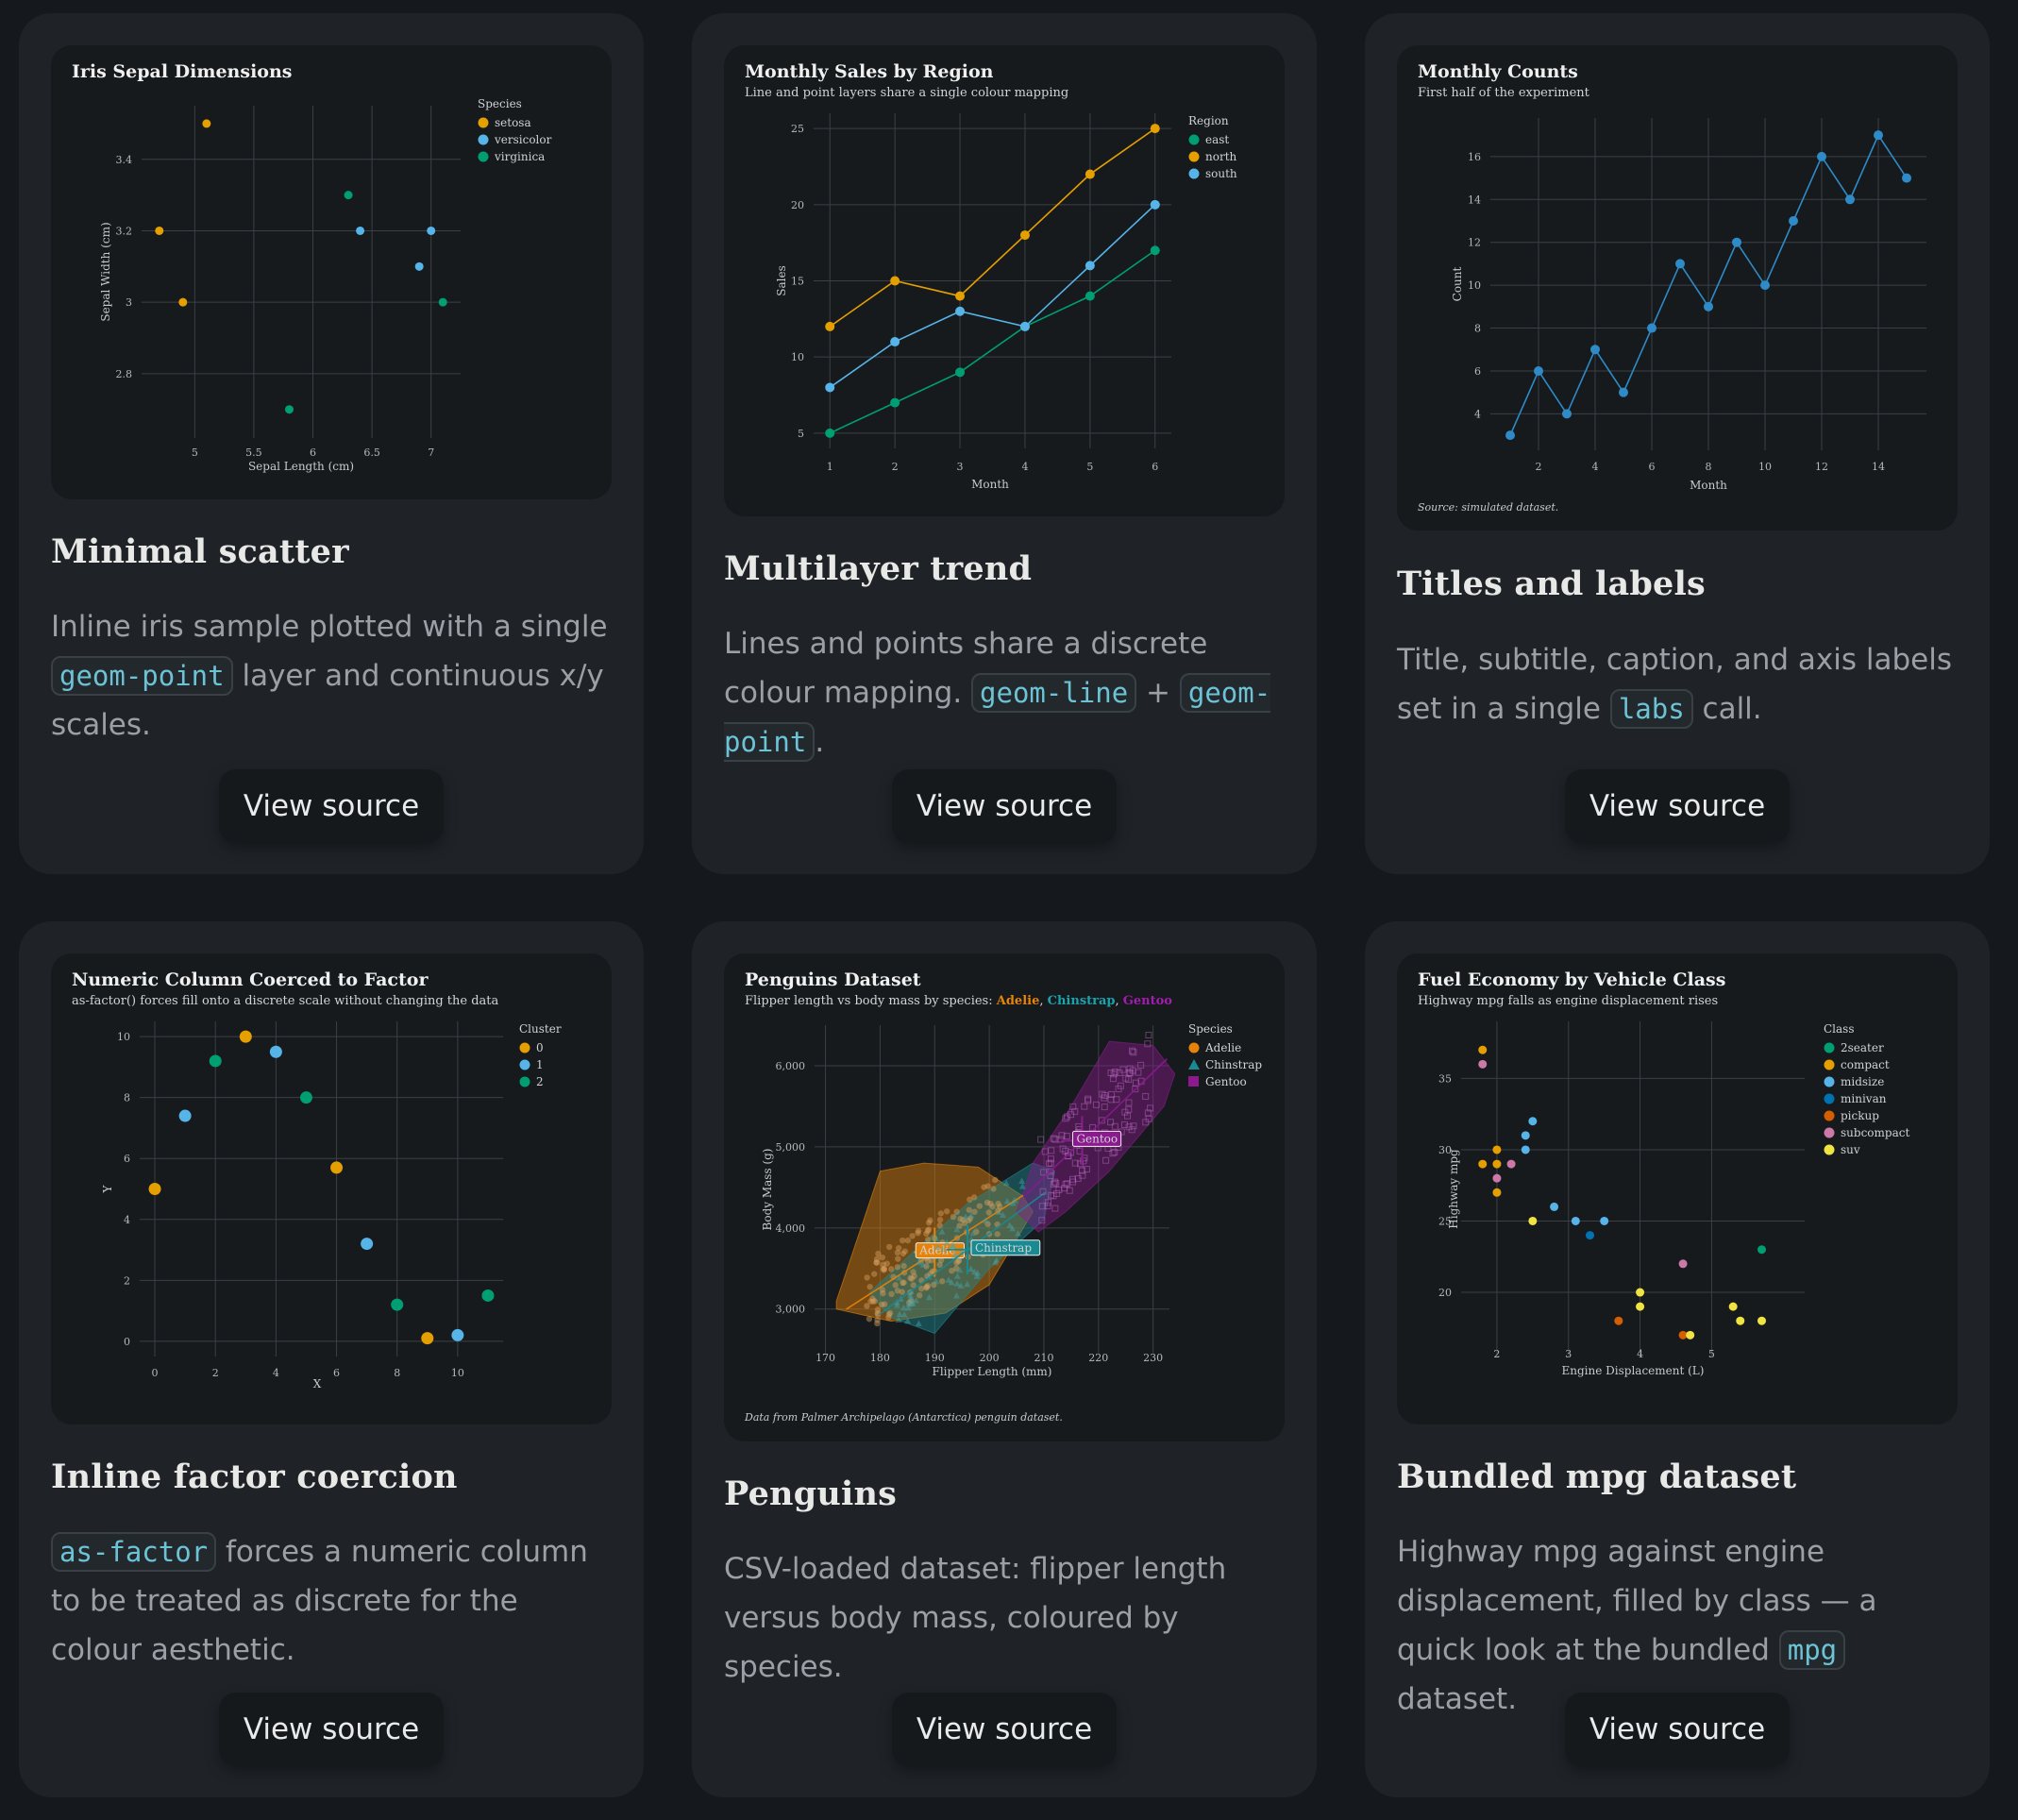 The width and height of the screenshot is (2018, 1820). I want to click on y-tick-label: 2.8, so click(124, 374).